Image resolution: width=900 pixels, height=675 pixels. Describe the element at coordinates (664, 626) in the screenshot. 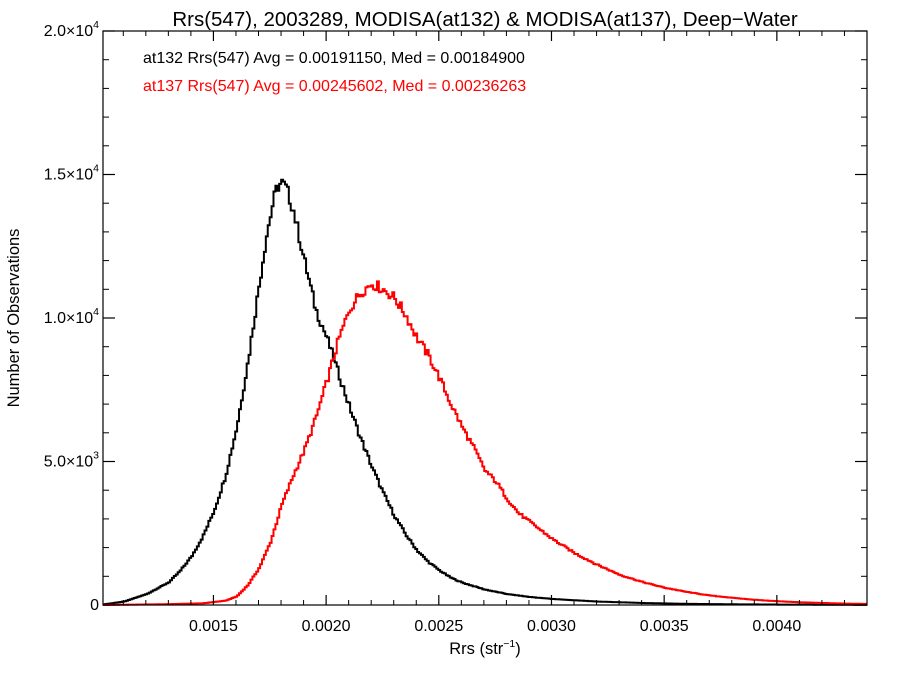

I see `x-tick-label: 0.0035` at that location.